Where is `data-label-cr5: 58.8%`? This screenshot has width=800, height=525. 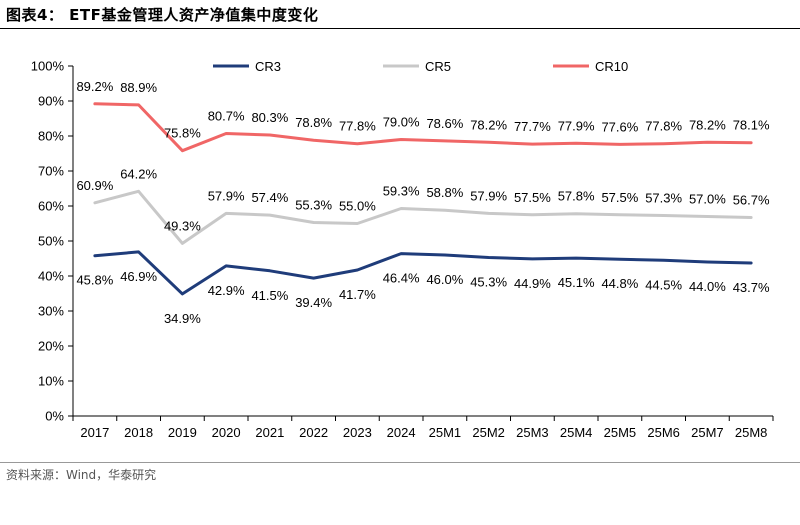
data-label-cr5: 58.8% is located at coordinates (444, 192).